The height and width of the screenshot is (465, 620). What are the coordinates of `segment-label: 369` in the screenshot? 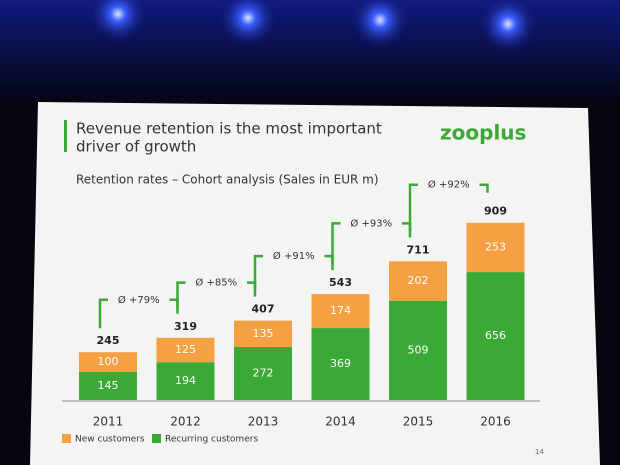 It's located at (340, 363).